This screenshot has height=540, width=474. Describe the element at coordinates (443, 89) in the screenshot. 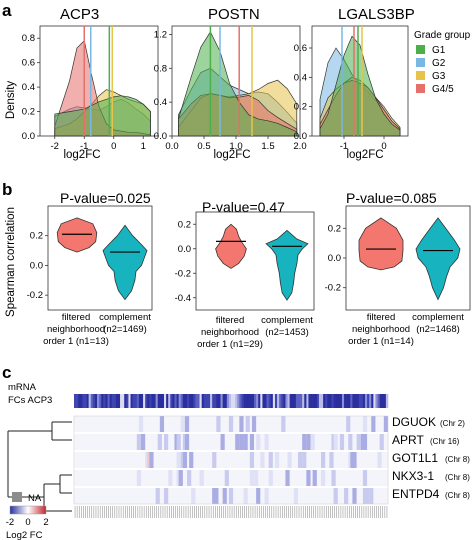

I see `legend-label-g45: G4/5` at that location.